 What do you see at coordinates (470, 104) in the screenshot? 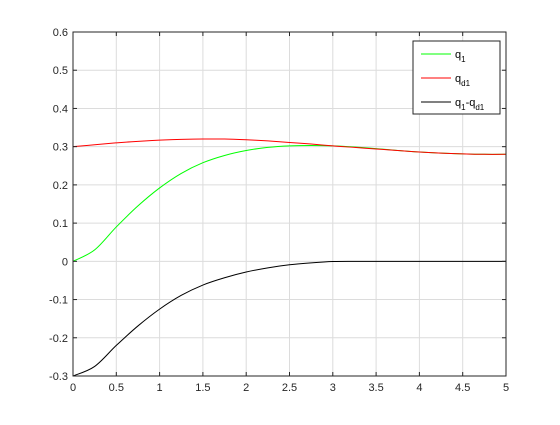
I see `legend-label-q1-qd1: q1-qd1` at bounding box center [470, 104].